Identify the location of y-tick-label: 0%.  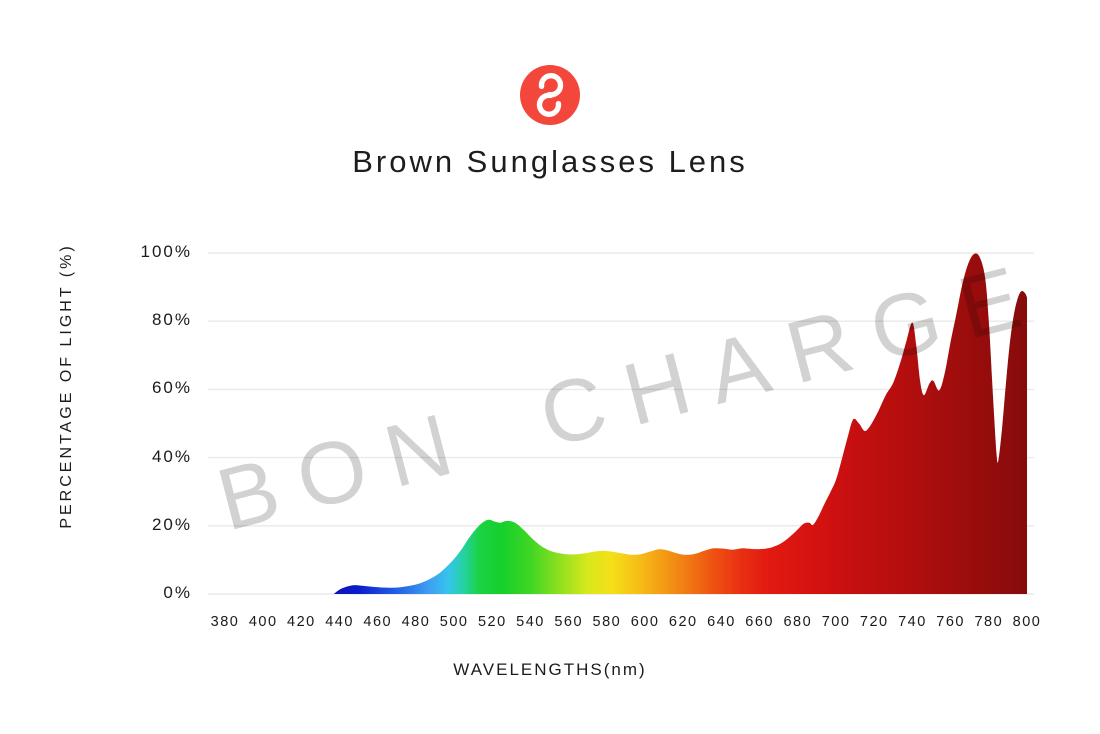
(177, 592).